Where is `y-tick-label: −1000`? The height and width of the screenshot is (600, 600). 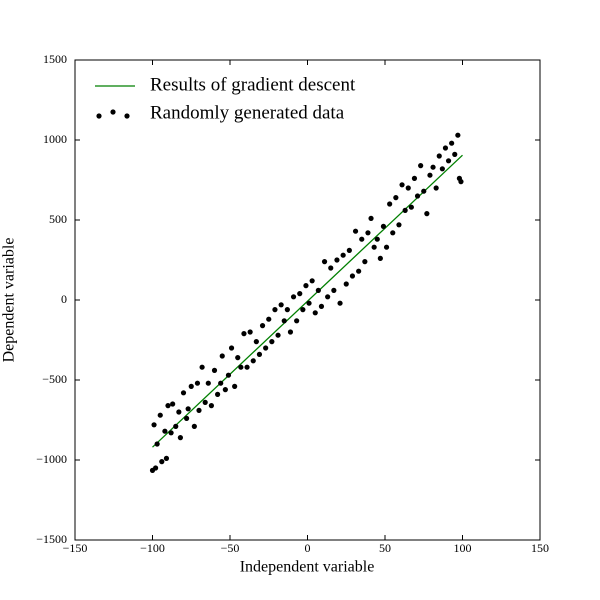 y-tick-label: −1000 is located at coordinates (51, 459).